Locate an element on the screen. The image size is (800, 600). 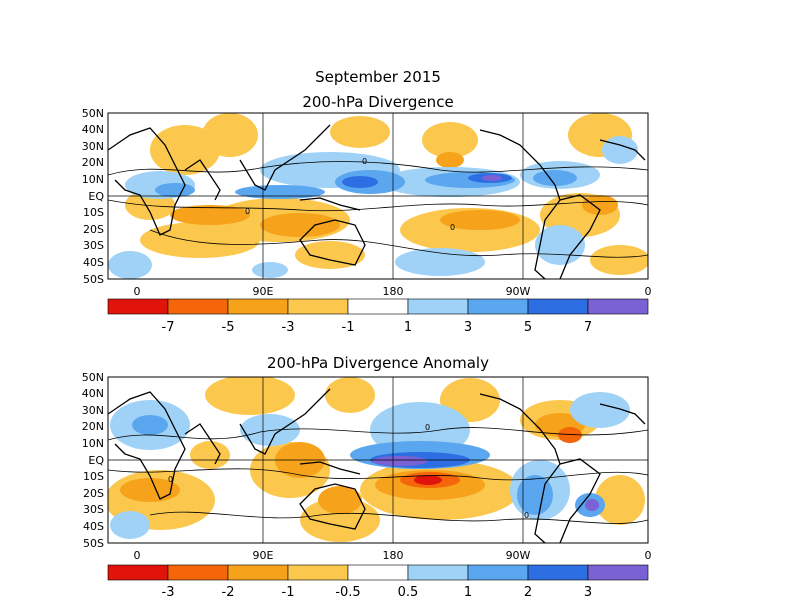
panel2-lat-label: 10S is located at coordinates (93, 476).